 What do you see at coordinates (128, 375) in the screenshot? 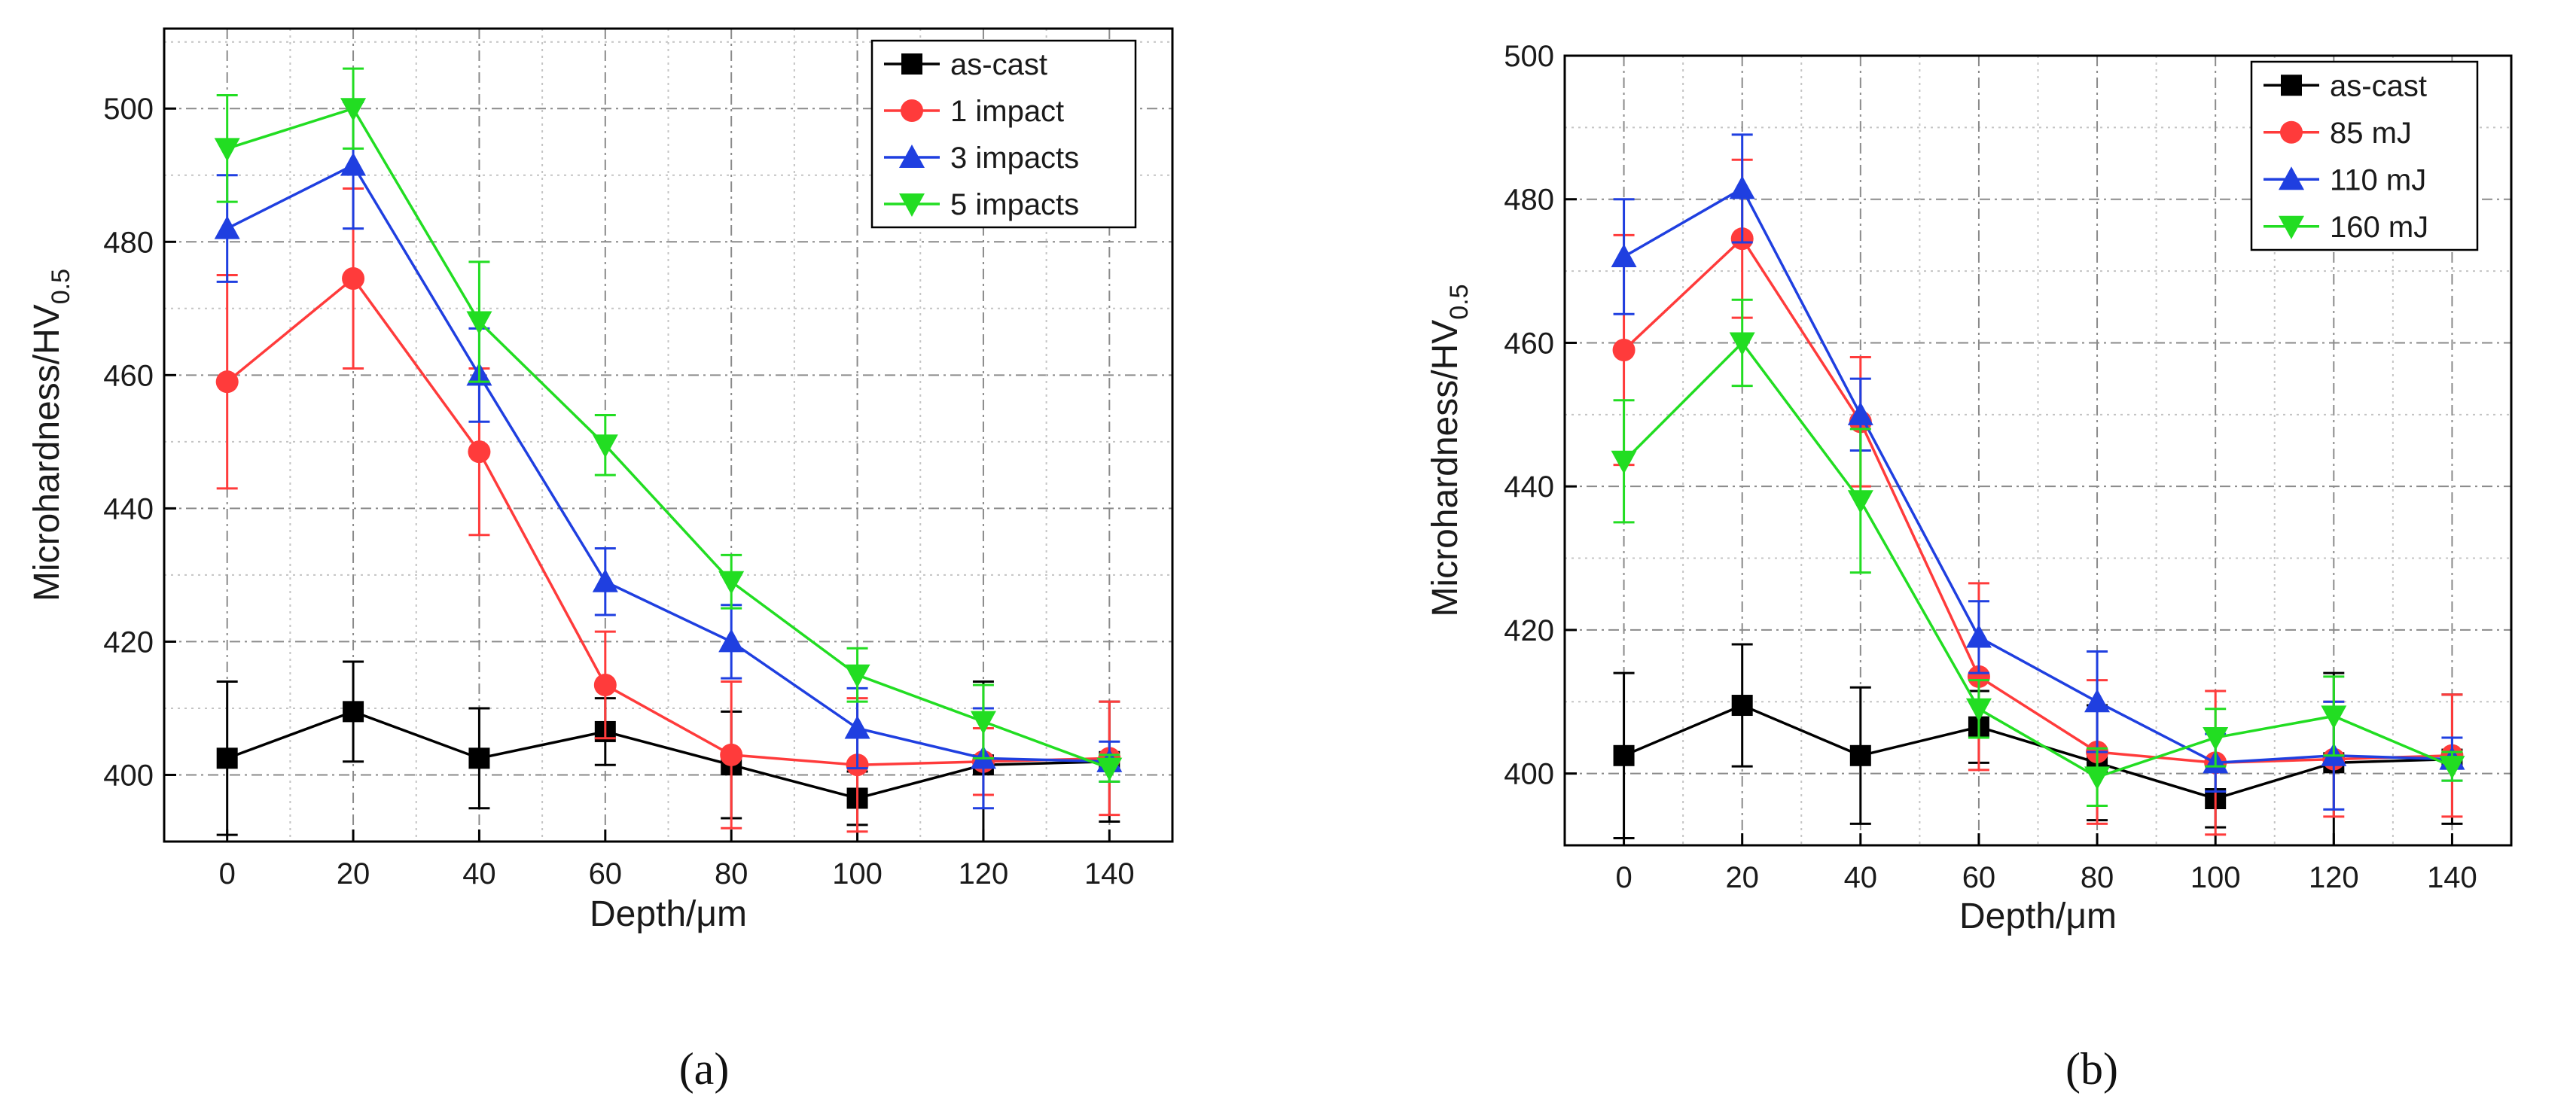
I see `panel-a-ytick-label: 460` at bounding box center [128, 375].